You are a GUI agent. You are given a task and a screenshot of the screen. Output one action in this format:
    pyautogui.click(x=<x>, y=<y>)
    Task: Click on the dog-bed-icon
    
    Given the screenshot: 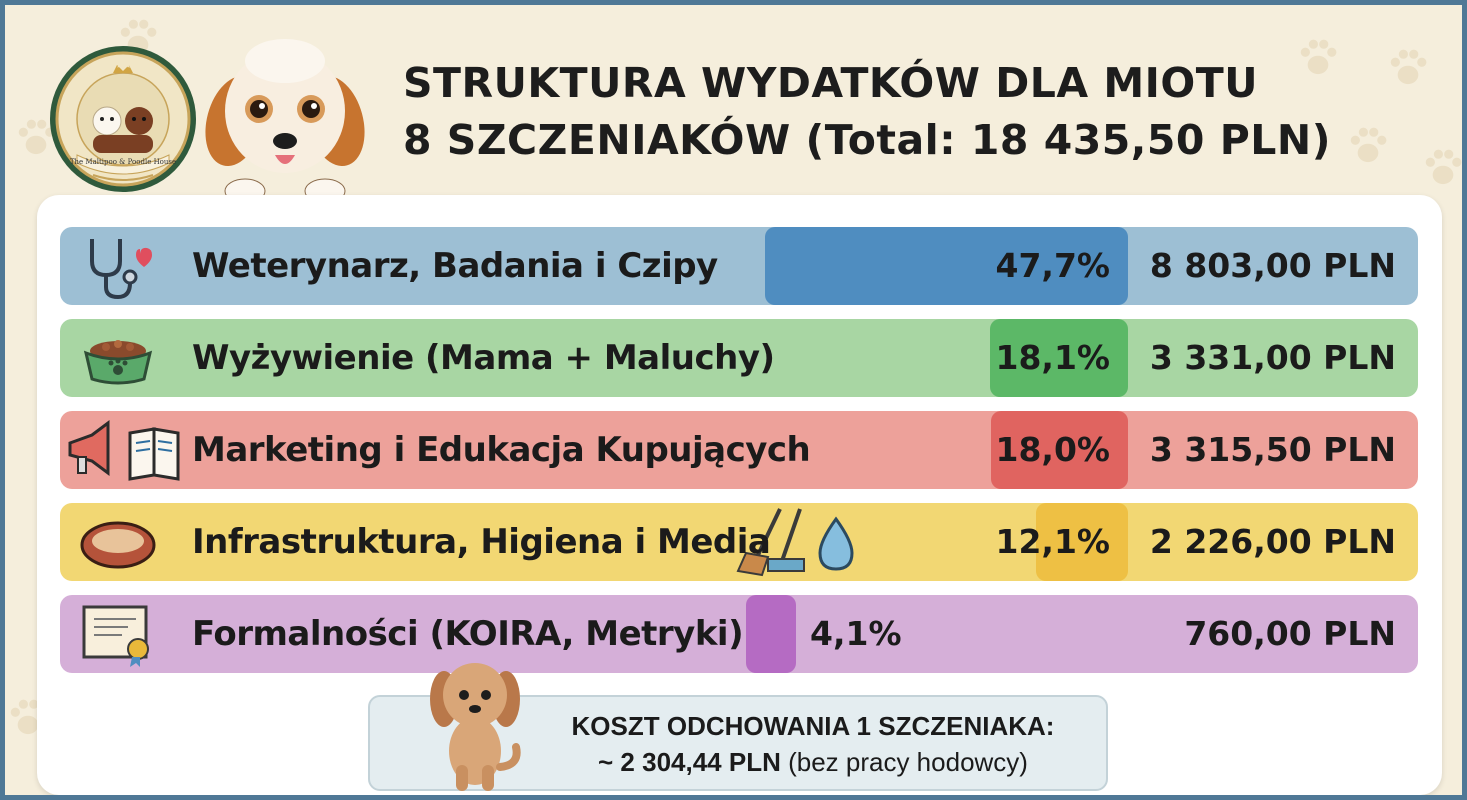 What is the action you would take?
    pyautogui.click(x=118, y=545)
    